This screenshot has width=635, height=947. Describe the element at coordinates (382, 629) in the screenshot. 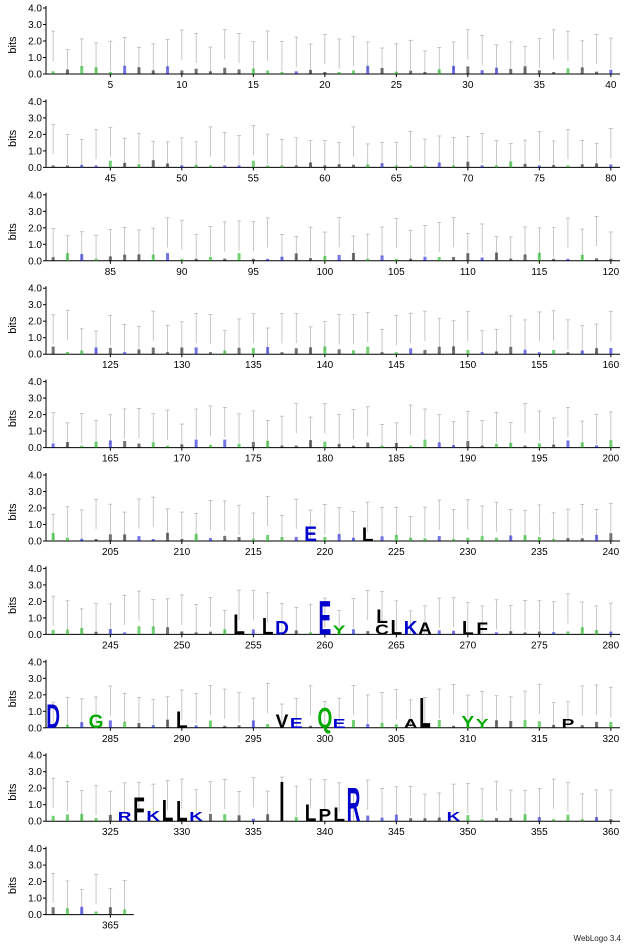

I see `residue-letter: C` at that location.